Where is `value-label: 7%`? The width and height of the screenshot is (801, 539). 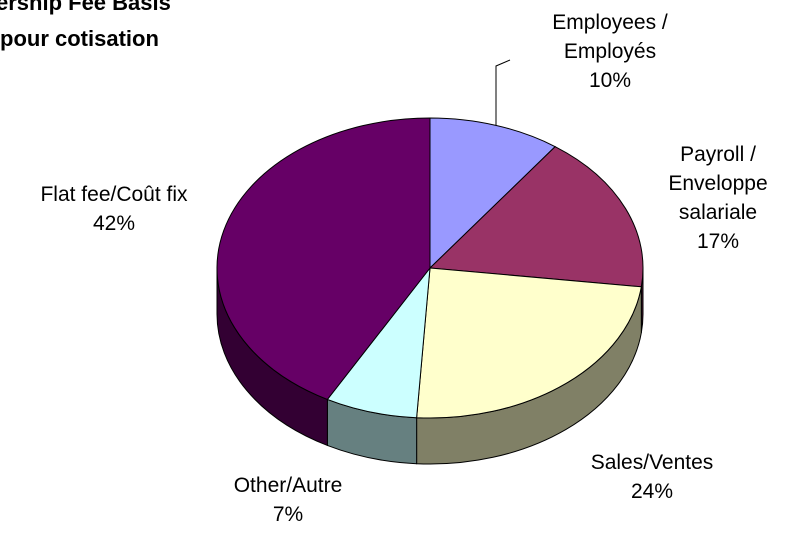 value-label: 7% is located at coordinates (288, 514).